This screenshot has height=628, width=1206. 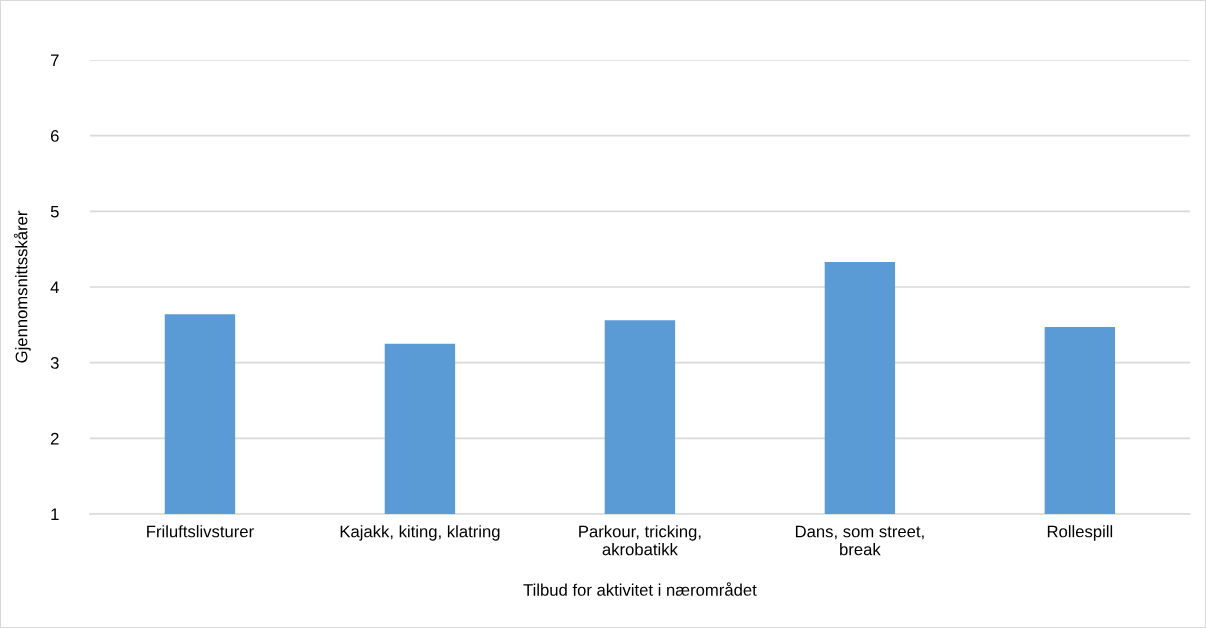 What do you see at coordinates (640, 540) in the screenshot?
I see `x-tick-label: Parkour, tricking, akrobatikk` at bounding box center [640, 540].